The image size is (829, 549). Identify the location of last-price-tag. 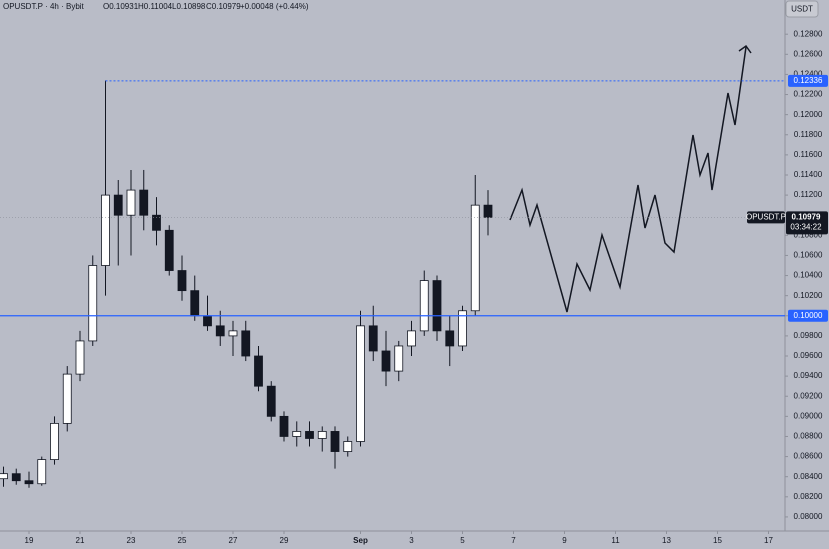
(807, 223).